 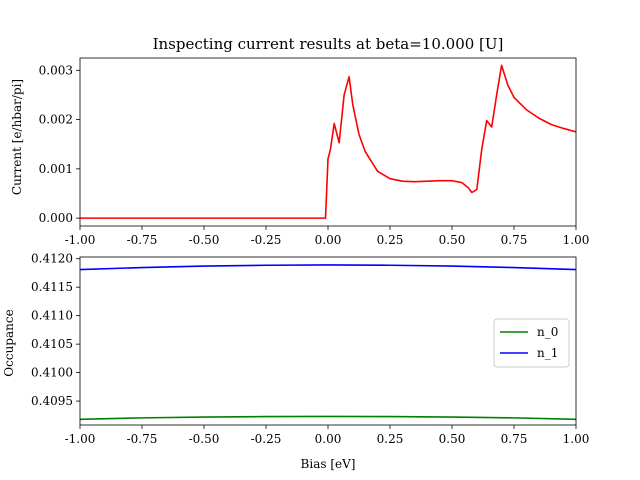 What do you see at coordinates (52, 316) in the screenshot?
I see `y-tick-label: 0.4110` at bounding box center [52, 316].